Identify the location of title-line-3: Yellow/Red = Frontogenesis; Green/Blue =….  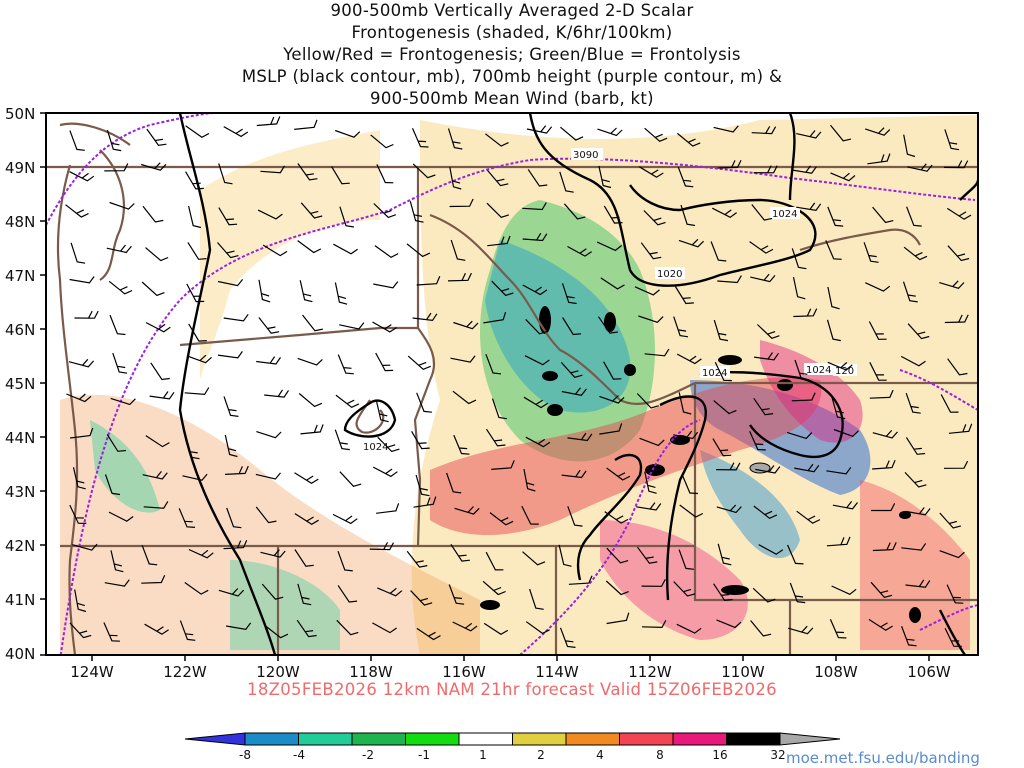
(512, 54).